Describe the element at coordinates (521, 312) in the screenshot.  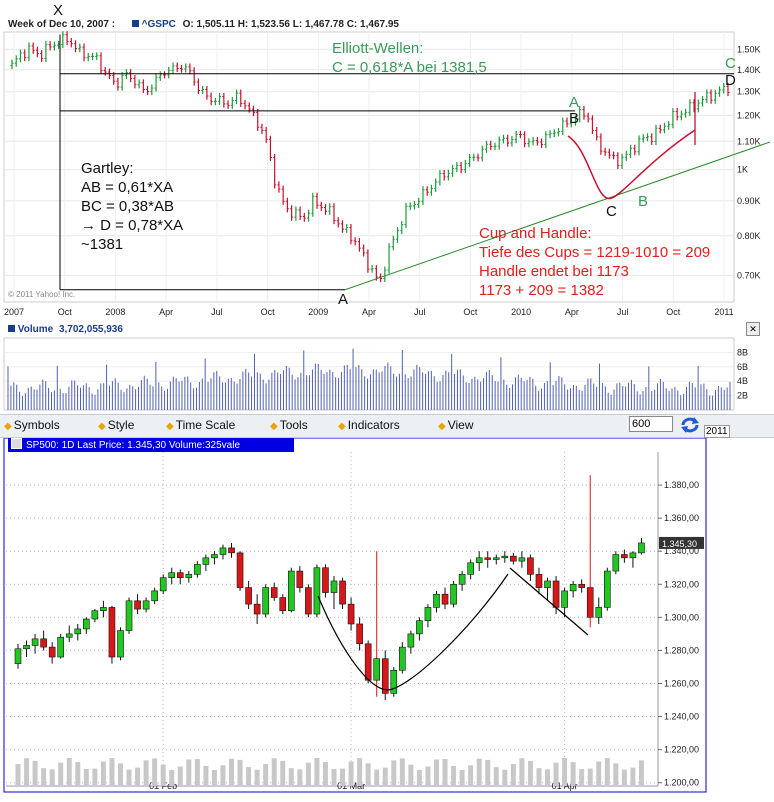
I see `top-x-tick: 2010` at that location.